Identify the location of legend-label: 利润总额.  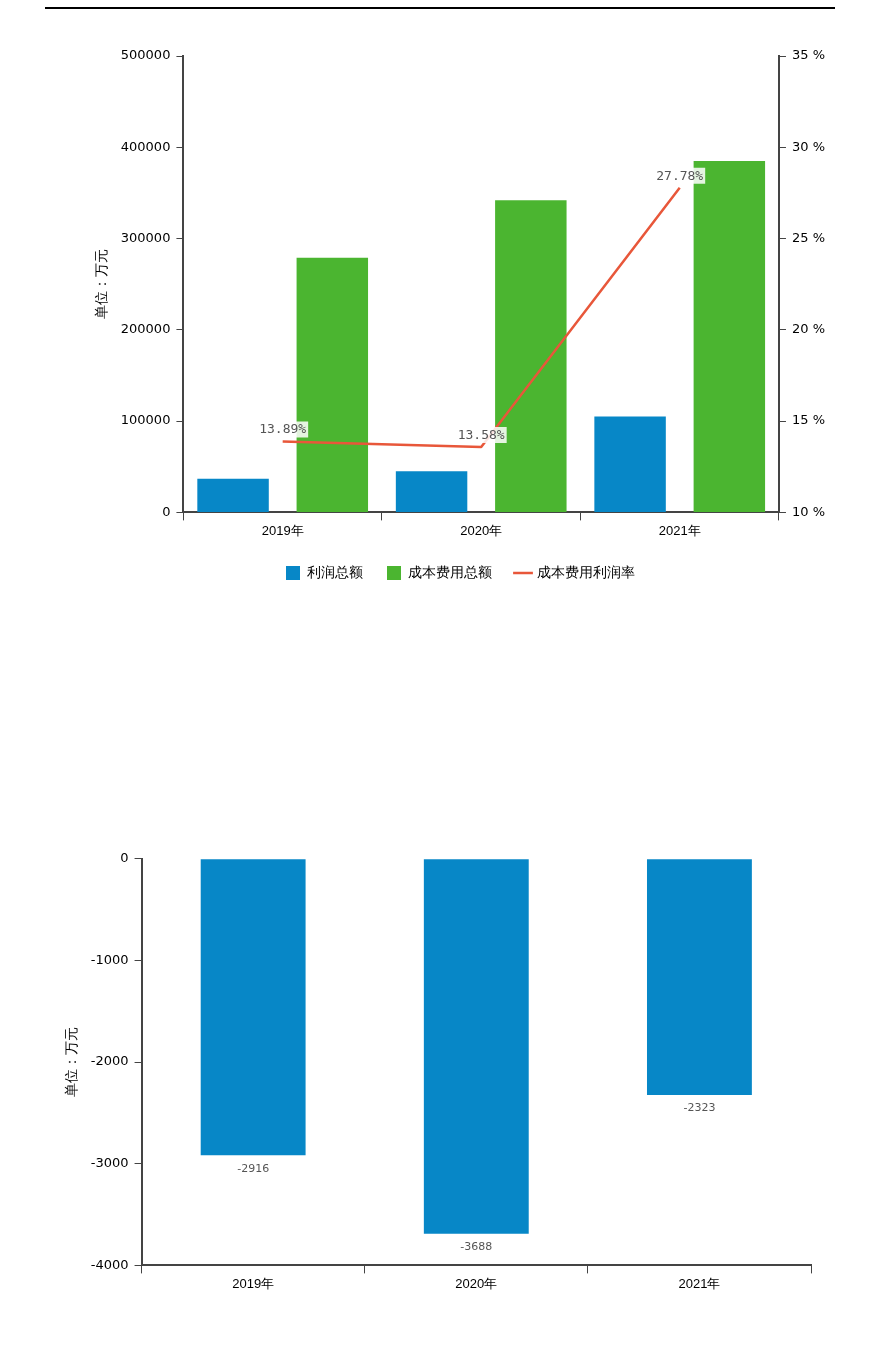
(335, 571).